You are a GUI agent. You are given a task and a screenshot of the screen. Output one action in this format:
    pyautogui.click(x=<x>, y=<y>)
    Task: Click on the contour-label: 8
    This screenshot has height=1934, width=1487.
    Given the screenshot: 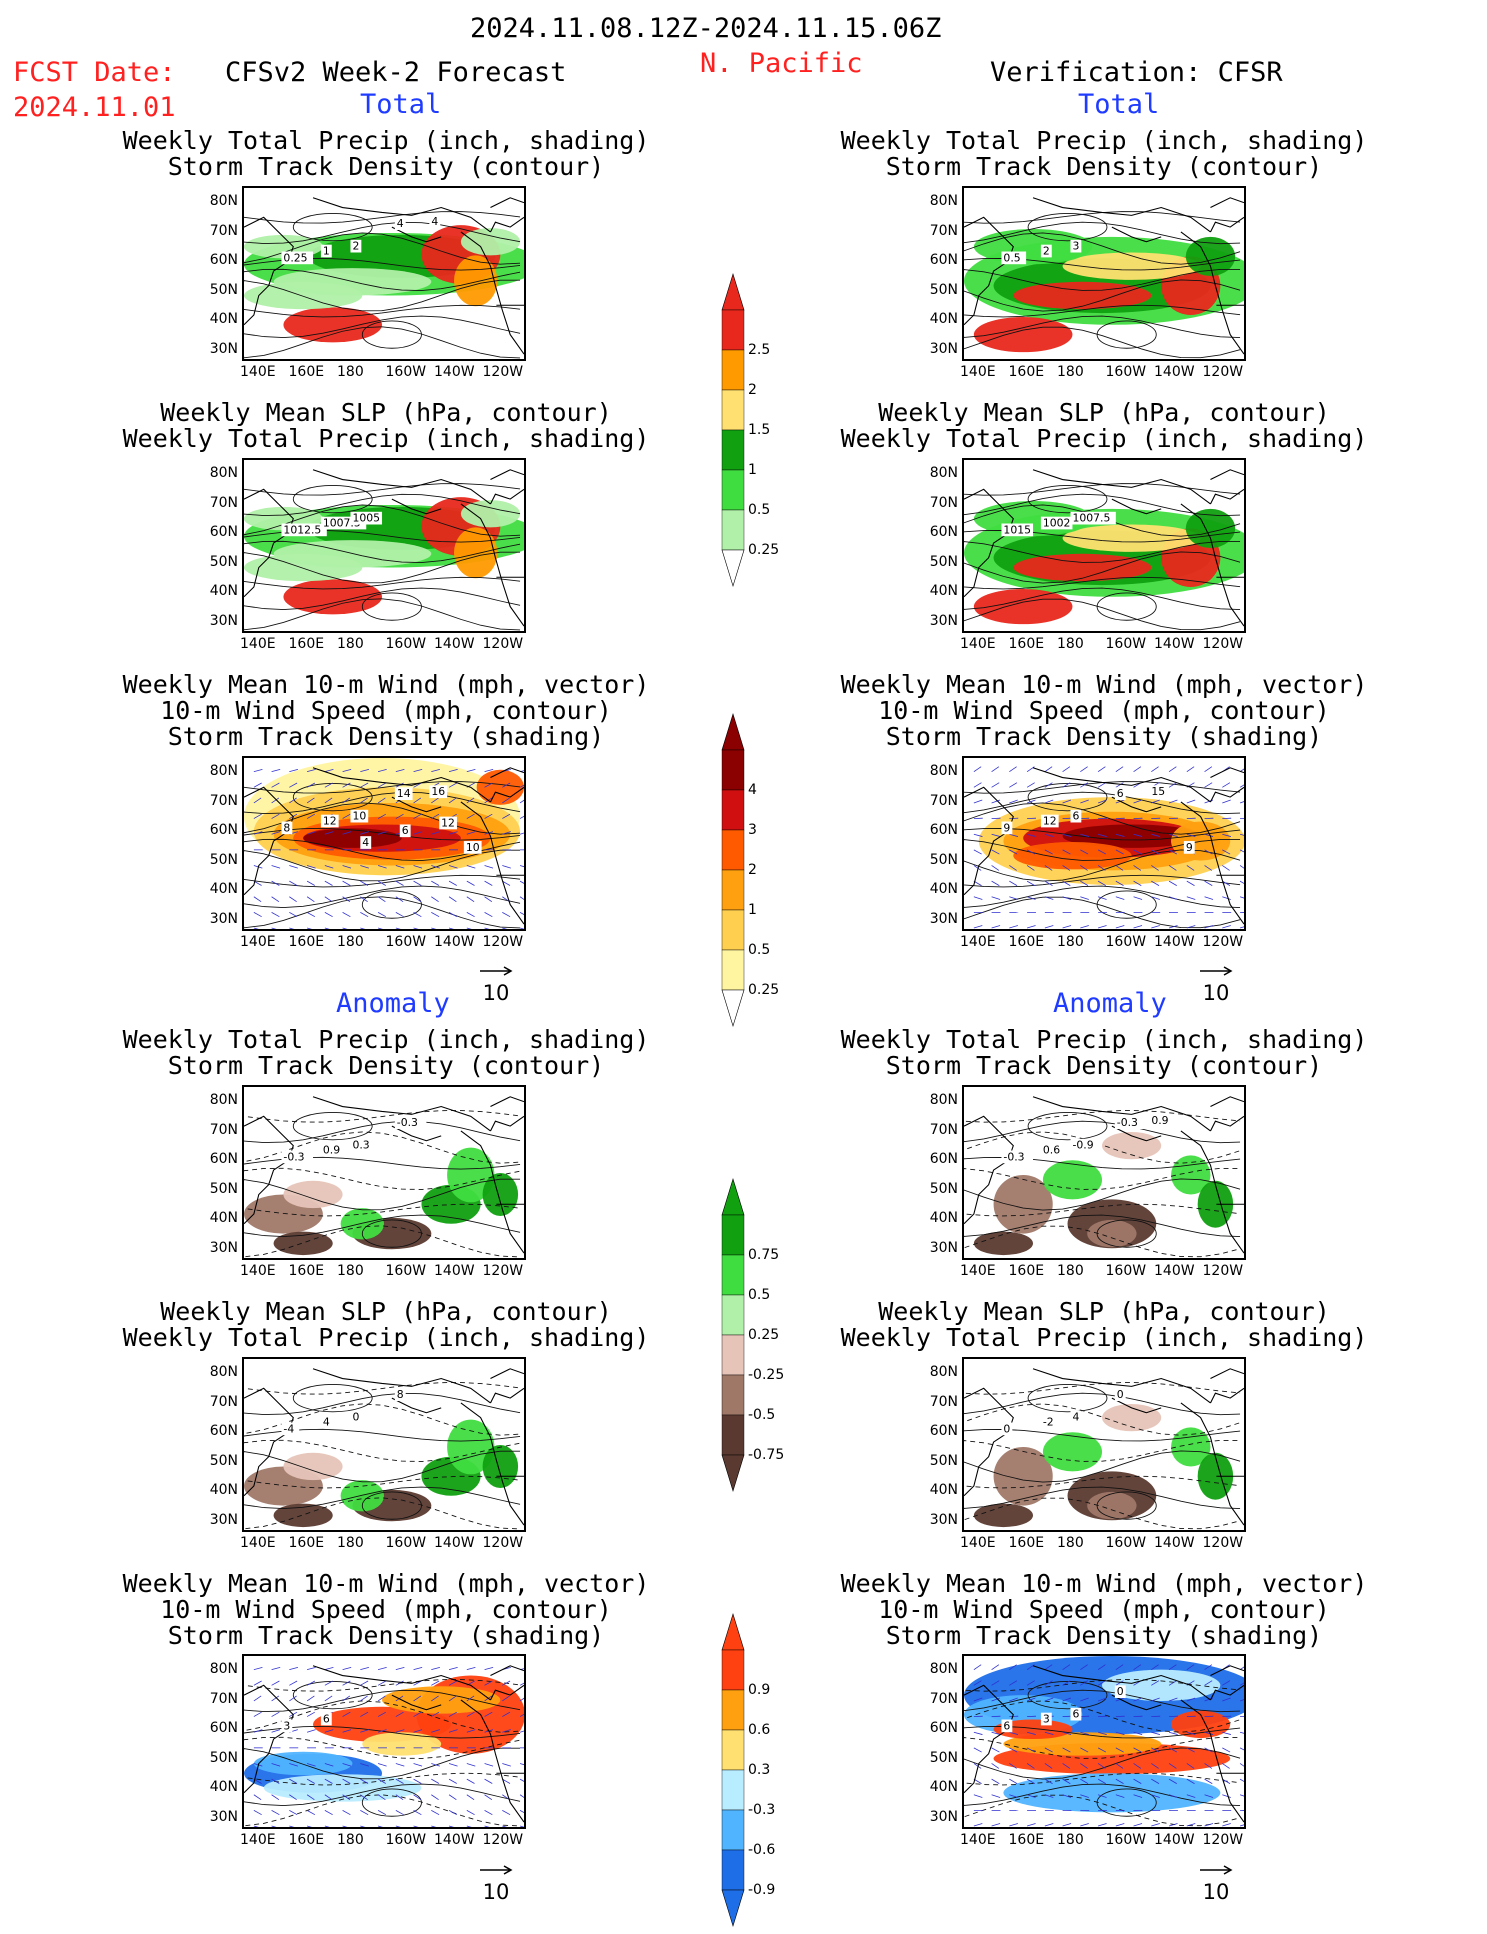 What is the action you would take?
    pyautogui.click(x=286, y=827)
    